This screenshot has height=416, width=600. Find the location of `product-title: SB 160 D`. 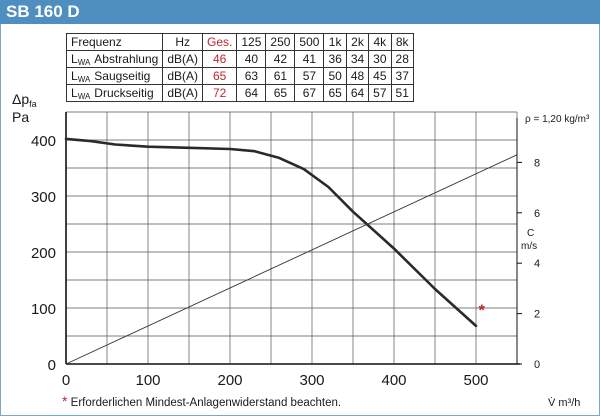

product-title: SB 160 D is located at coordinates (43, 11).